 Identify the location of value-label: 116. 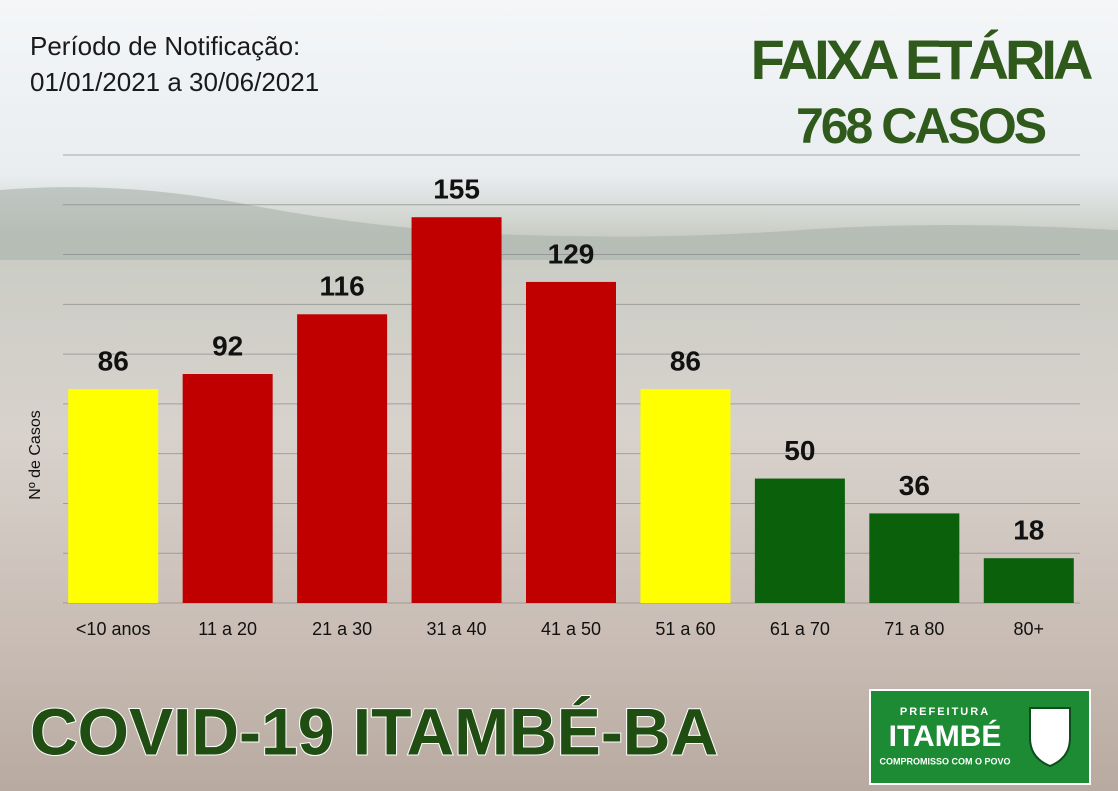
(342, 286).